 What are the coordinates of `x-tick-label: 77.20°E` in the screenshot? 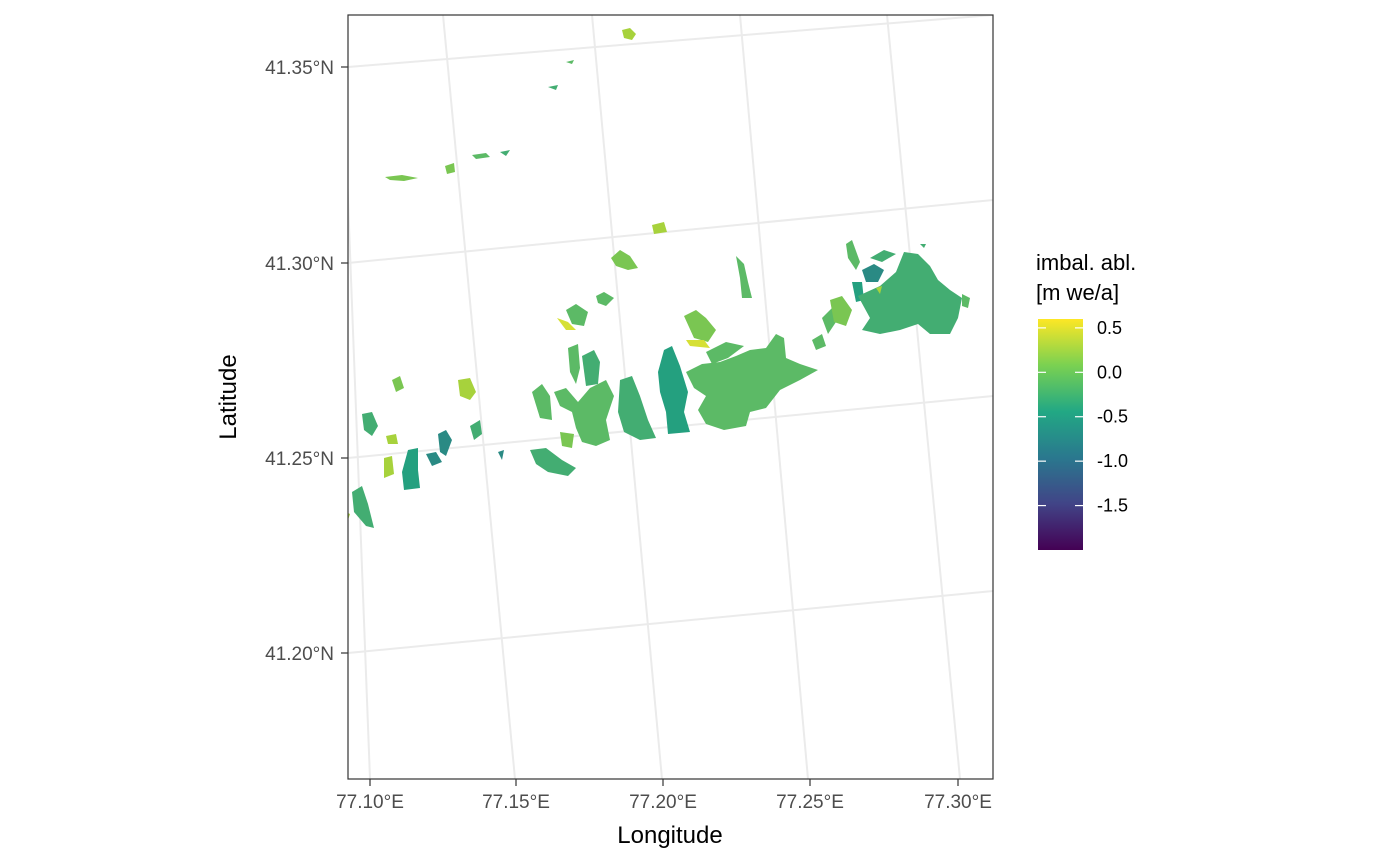 It's located at (663, 802).